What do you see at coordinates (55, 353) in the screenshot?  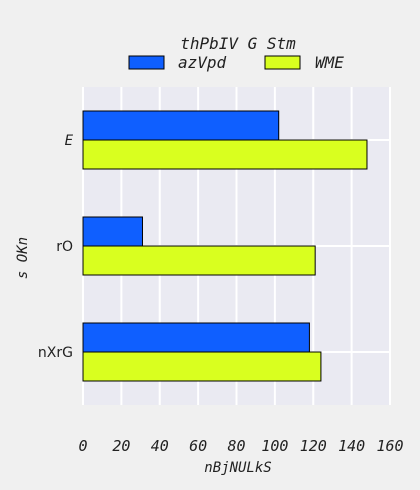 I see `y-tick-label: nXrG` at bounding box center [55, 353].